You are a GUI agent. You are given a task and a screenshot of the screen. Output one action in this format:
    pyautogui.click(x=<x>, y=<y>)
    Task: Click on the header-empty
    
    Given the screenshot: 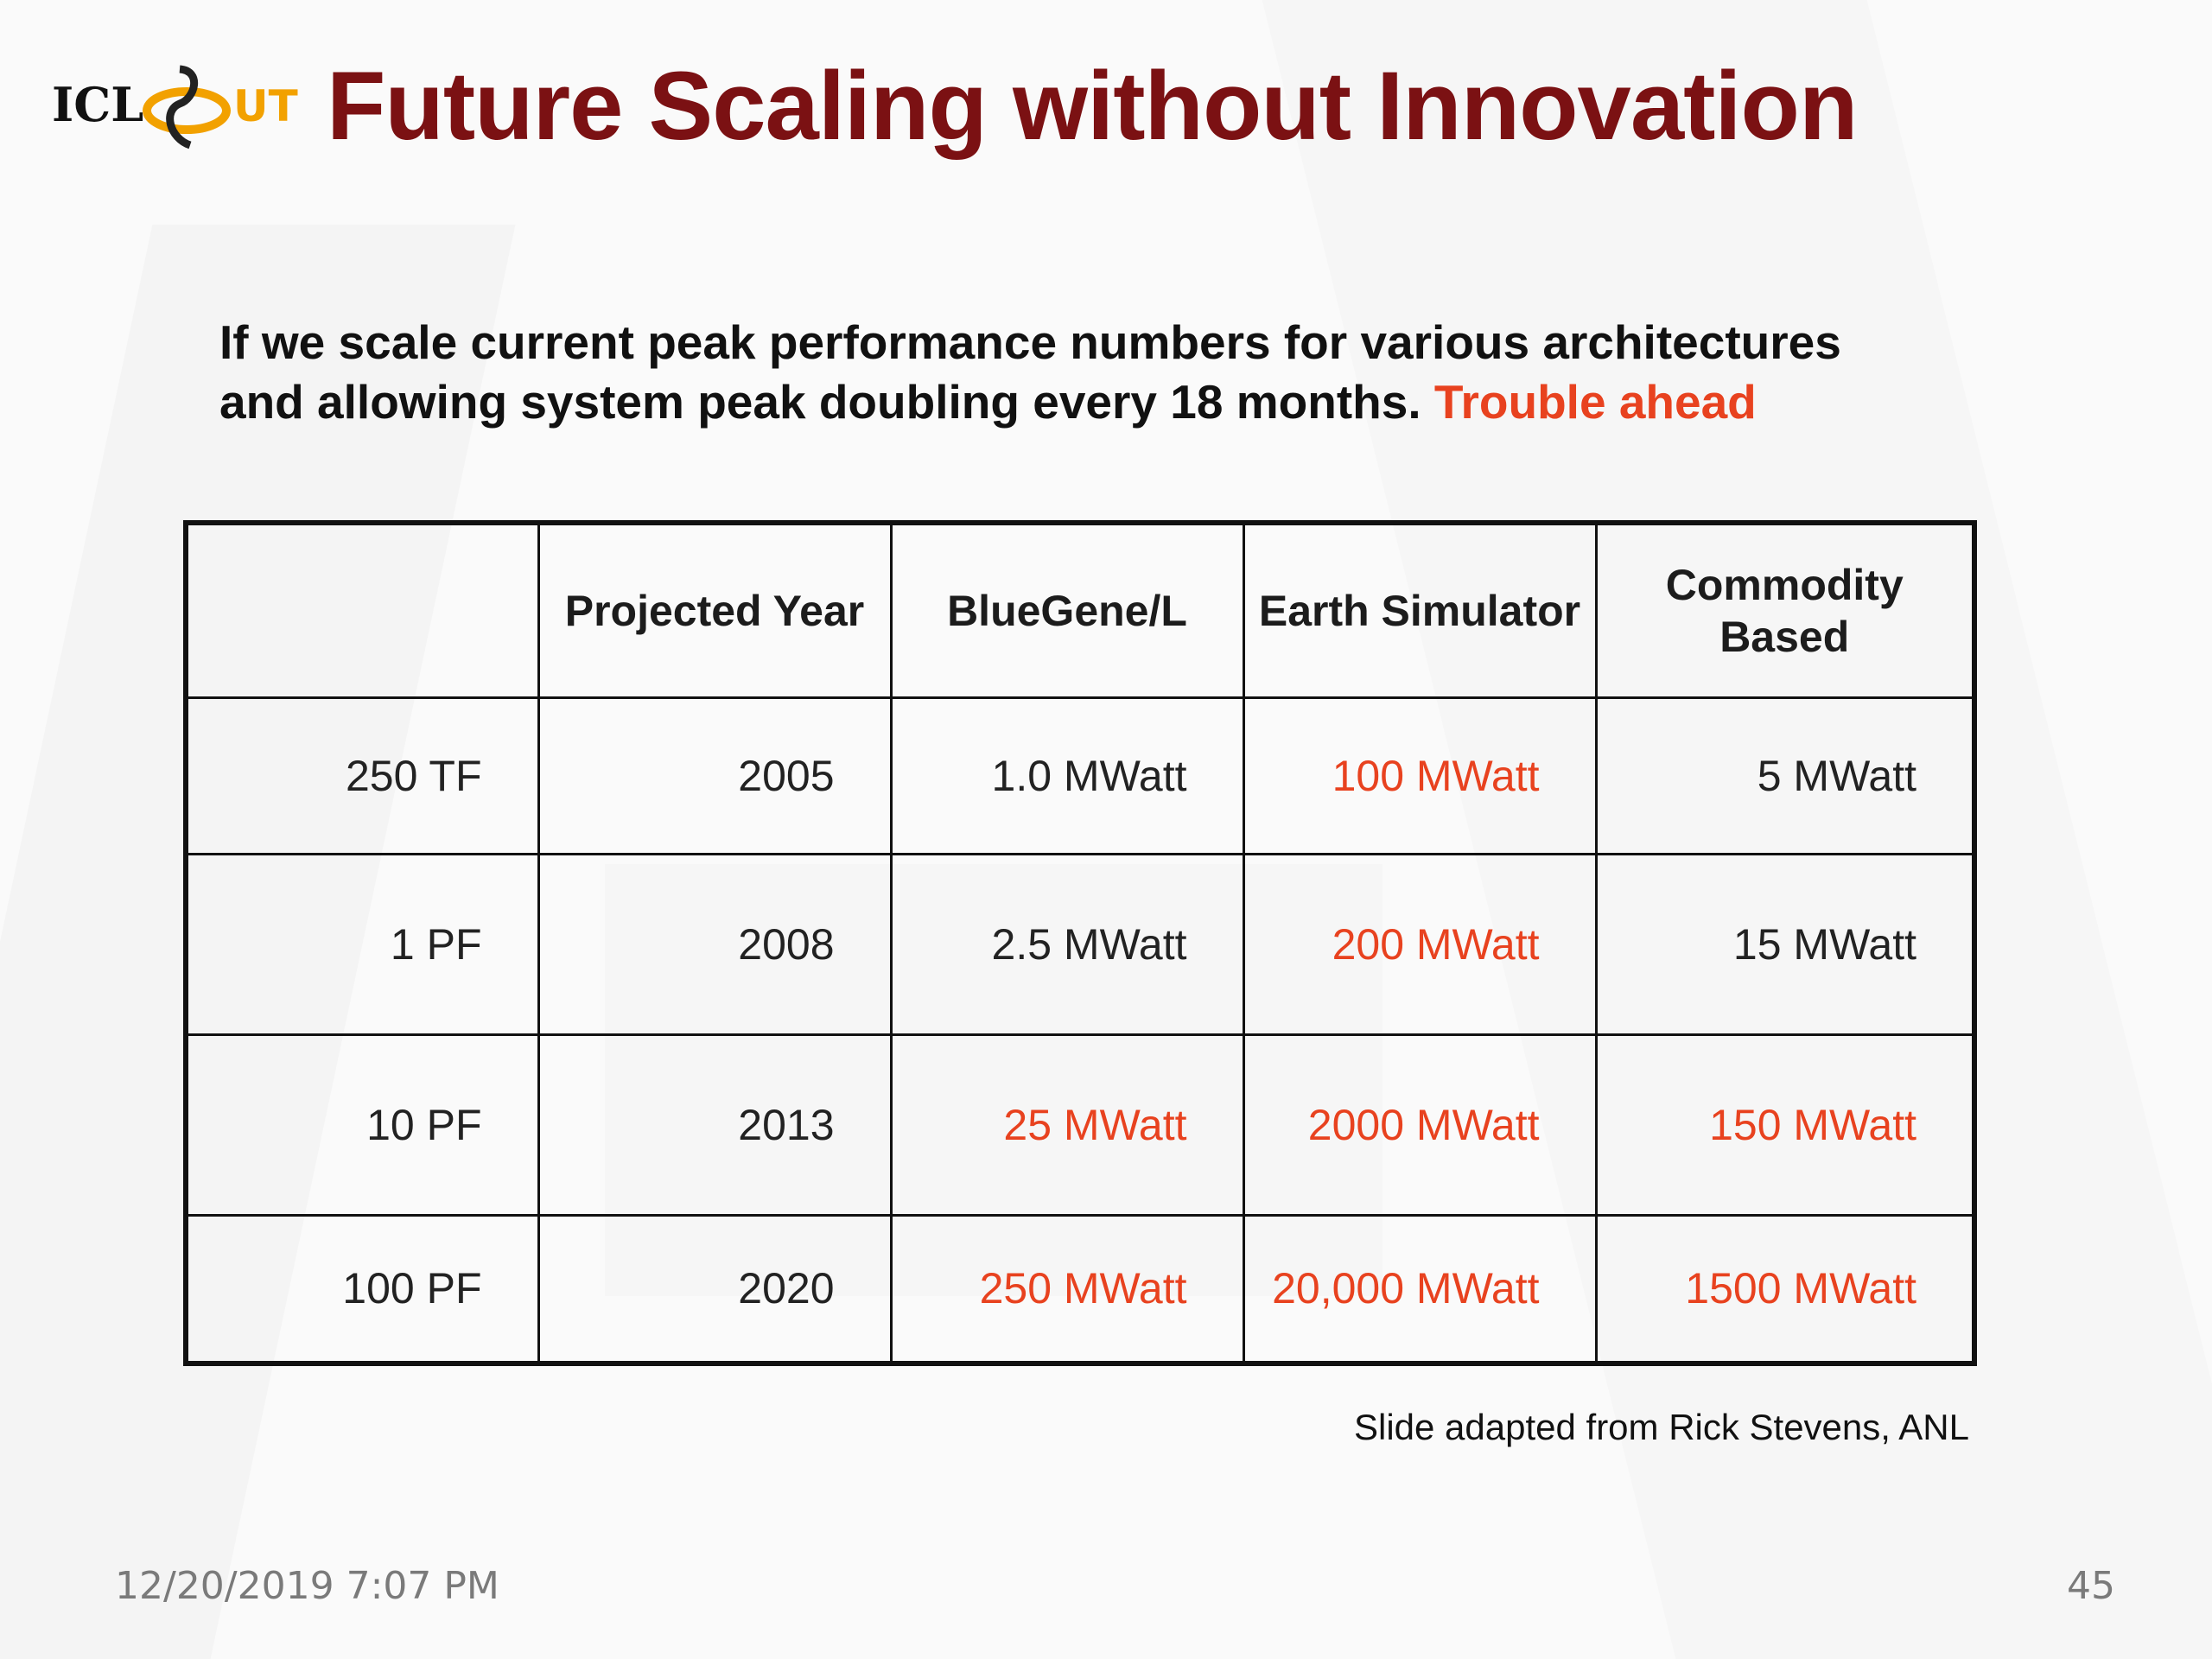 What is the action you would take?
    pyautogui.click(x=362, y=610)
    